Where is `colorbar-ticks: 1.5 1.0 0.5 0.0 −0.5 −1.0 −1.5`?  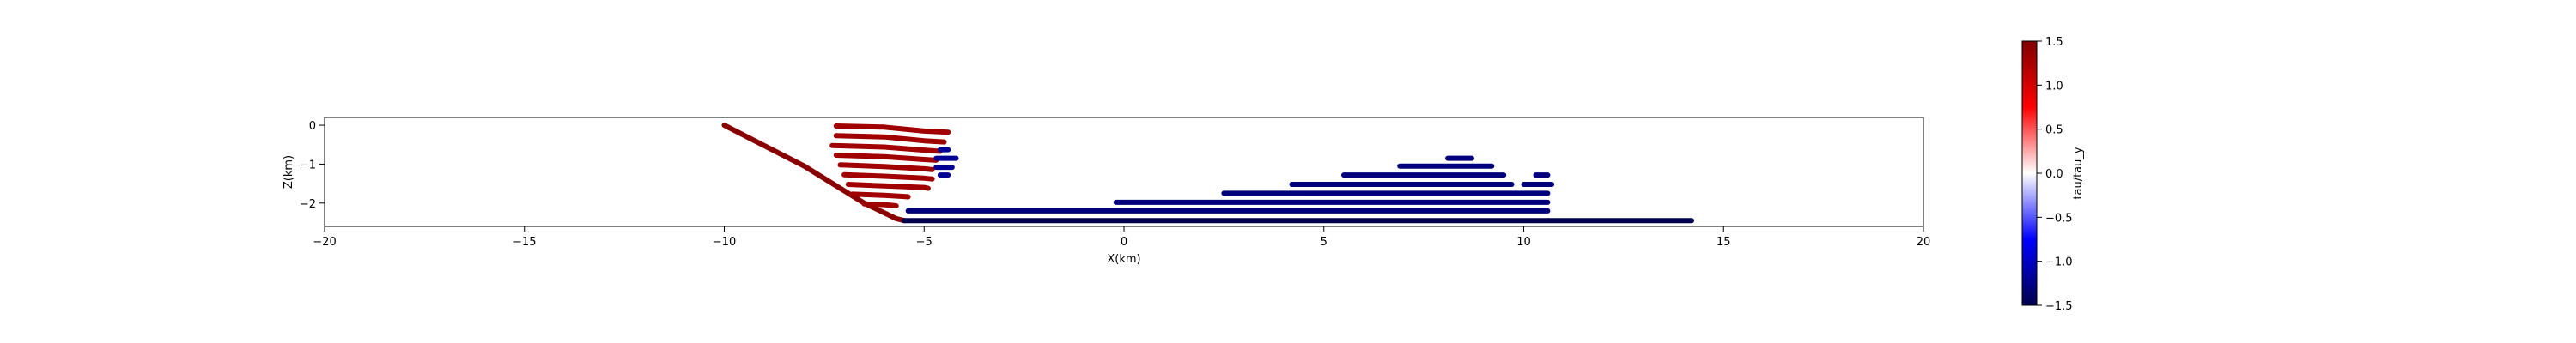 colorbar-ticks: 1.5 1.0 0.5 0.0 −0.5 −1.0 −1.5 is located at coordinates (2055, 174).